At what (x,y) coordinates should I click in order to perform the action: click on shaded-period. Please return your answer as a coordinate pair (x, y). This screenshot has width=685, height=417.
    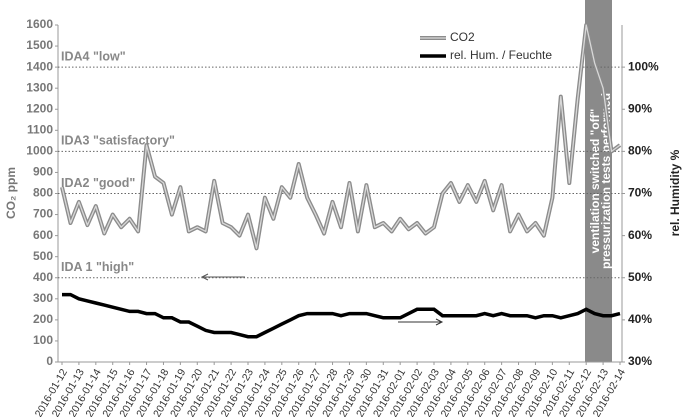
    Looking at the image, I should click on (598, 181).